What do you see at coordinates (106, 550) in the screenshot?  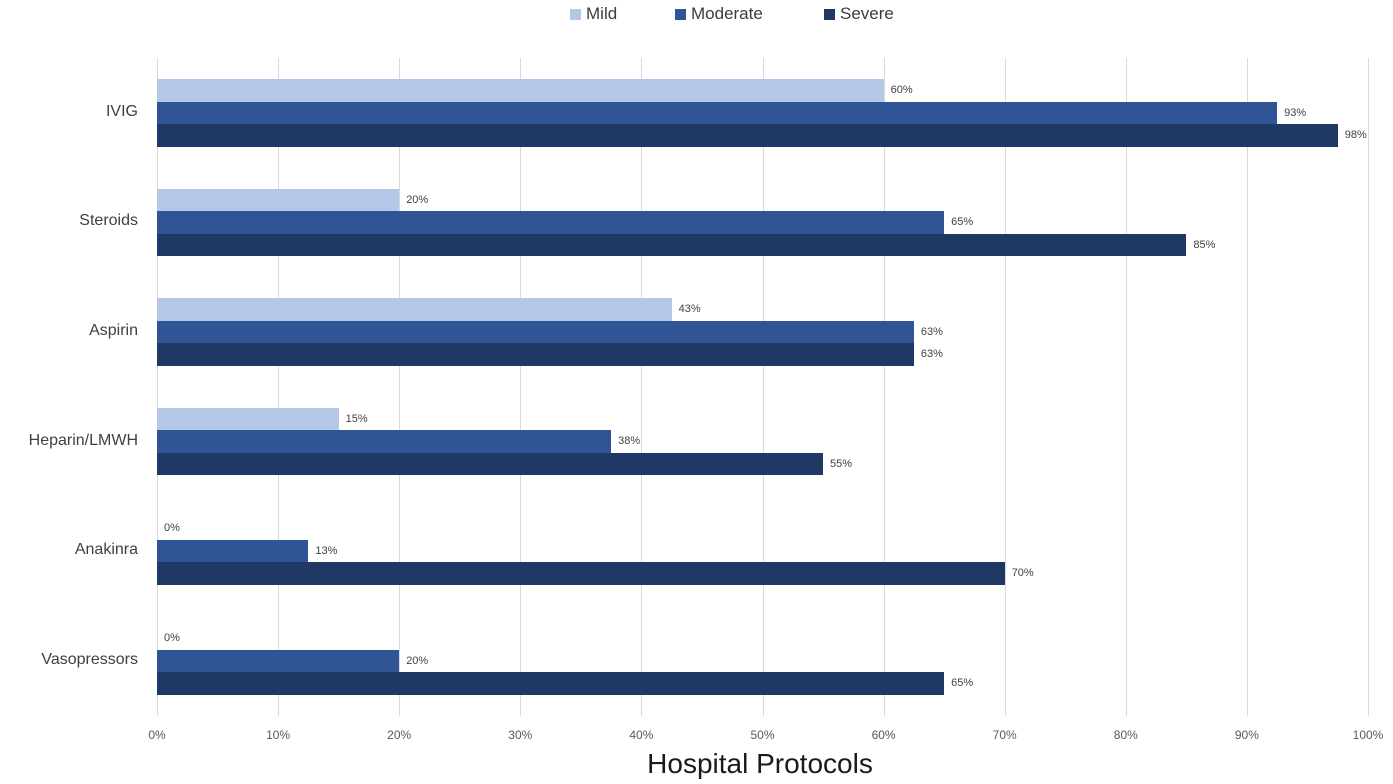 I see `category-label-anakinra: Anakinra` at bounding box center [106, 550].